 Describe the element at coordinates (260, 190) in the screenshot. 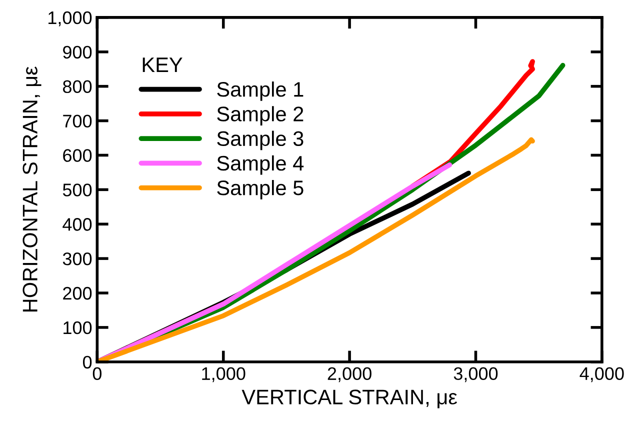

I see `legend-label: Sample 5` at that location.